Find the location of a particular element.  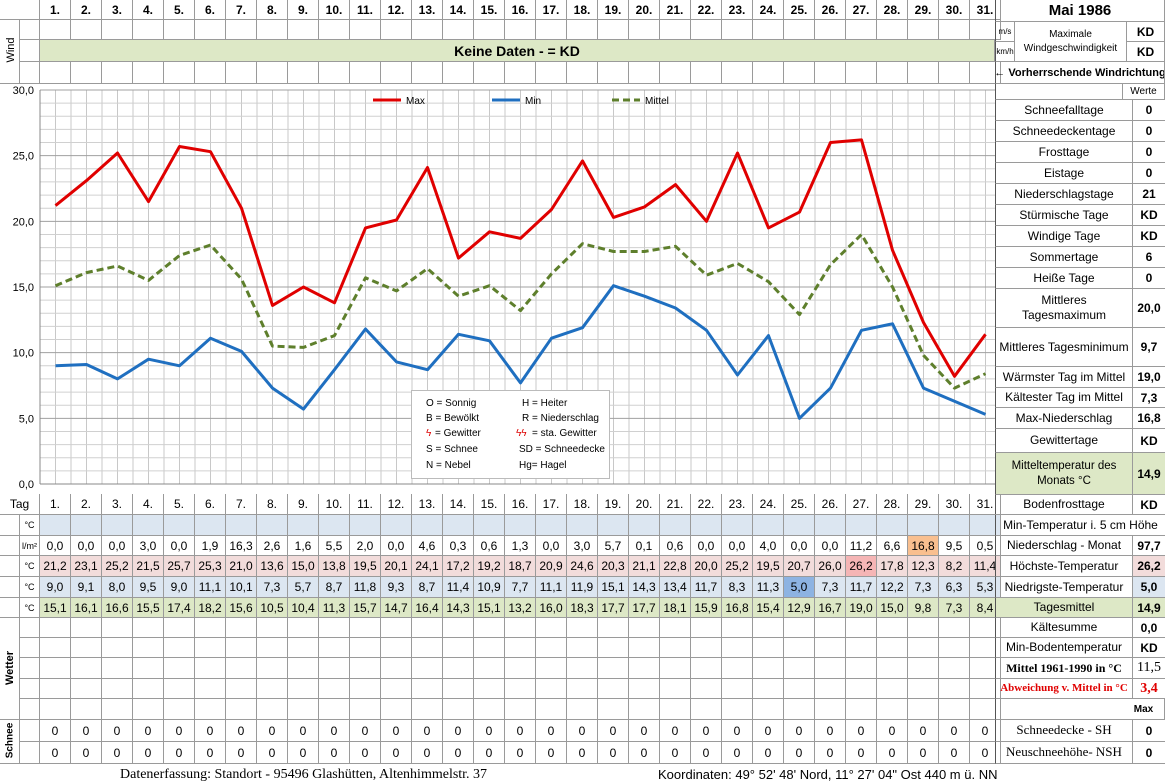

unit-ms: m/s is located at coordinates (1005, 32).